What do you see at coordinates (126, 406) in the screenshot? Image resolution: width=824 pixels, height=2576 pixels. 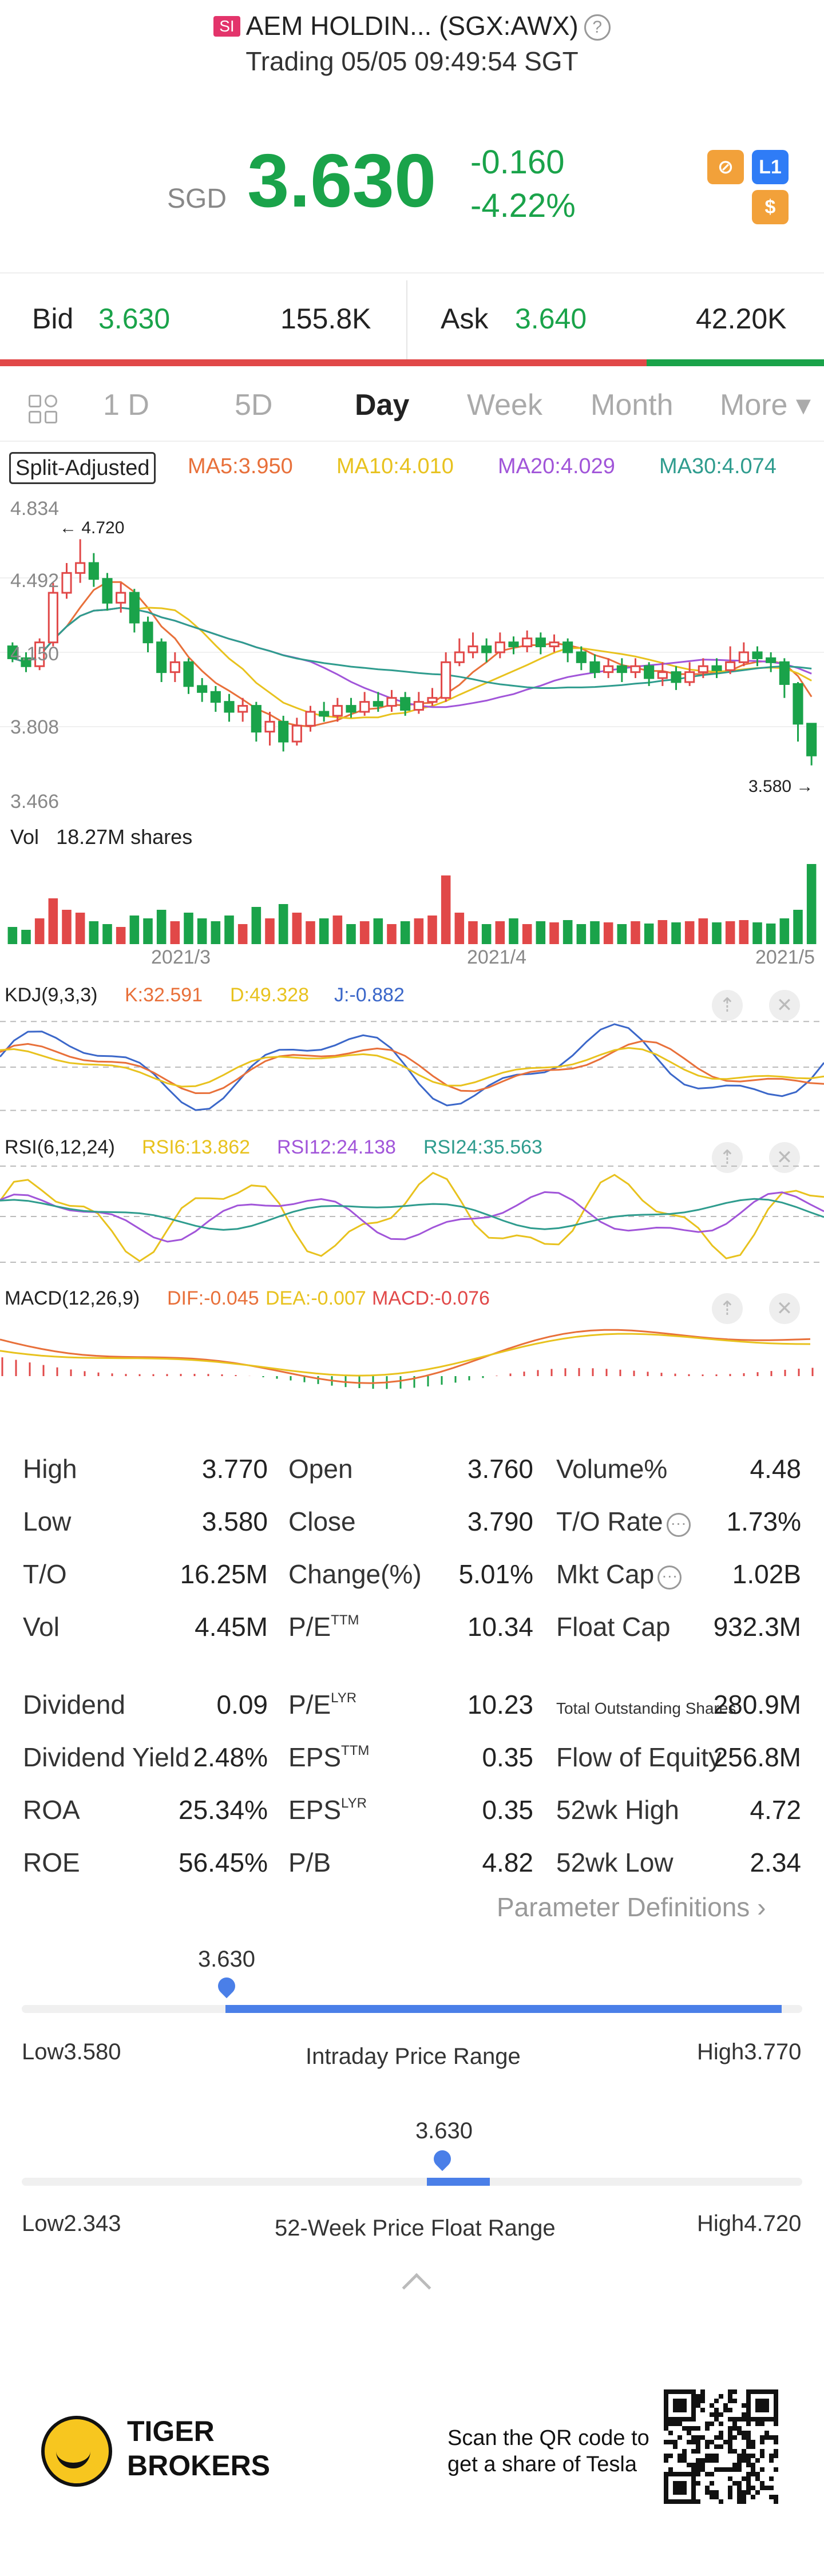 I see `tab-1d: 1 D` at bounding box center [126, 406].